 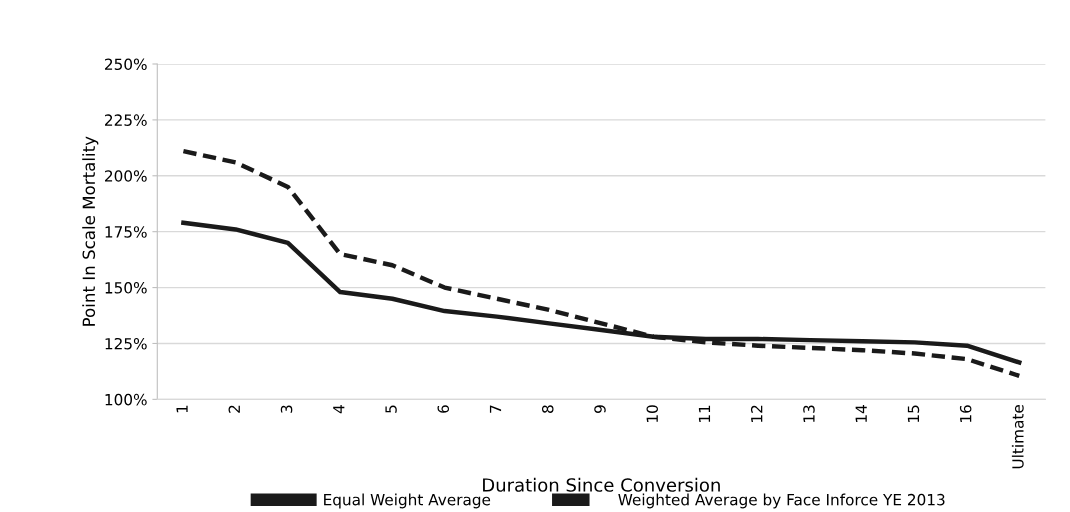 What do you see at coordinates (809, 413) in the screenshot?
I see `x-tick-label: 13` at bounding box center [809, 413].